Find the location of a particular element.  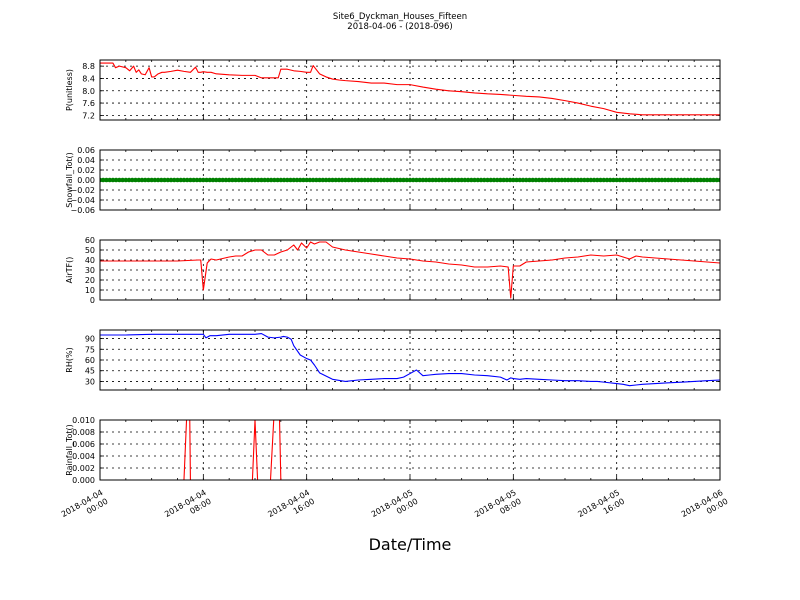

y-axis-label: AirTF() is located at coordinates (69, 270).